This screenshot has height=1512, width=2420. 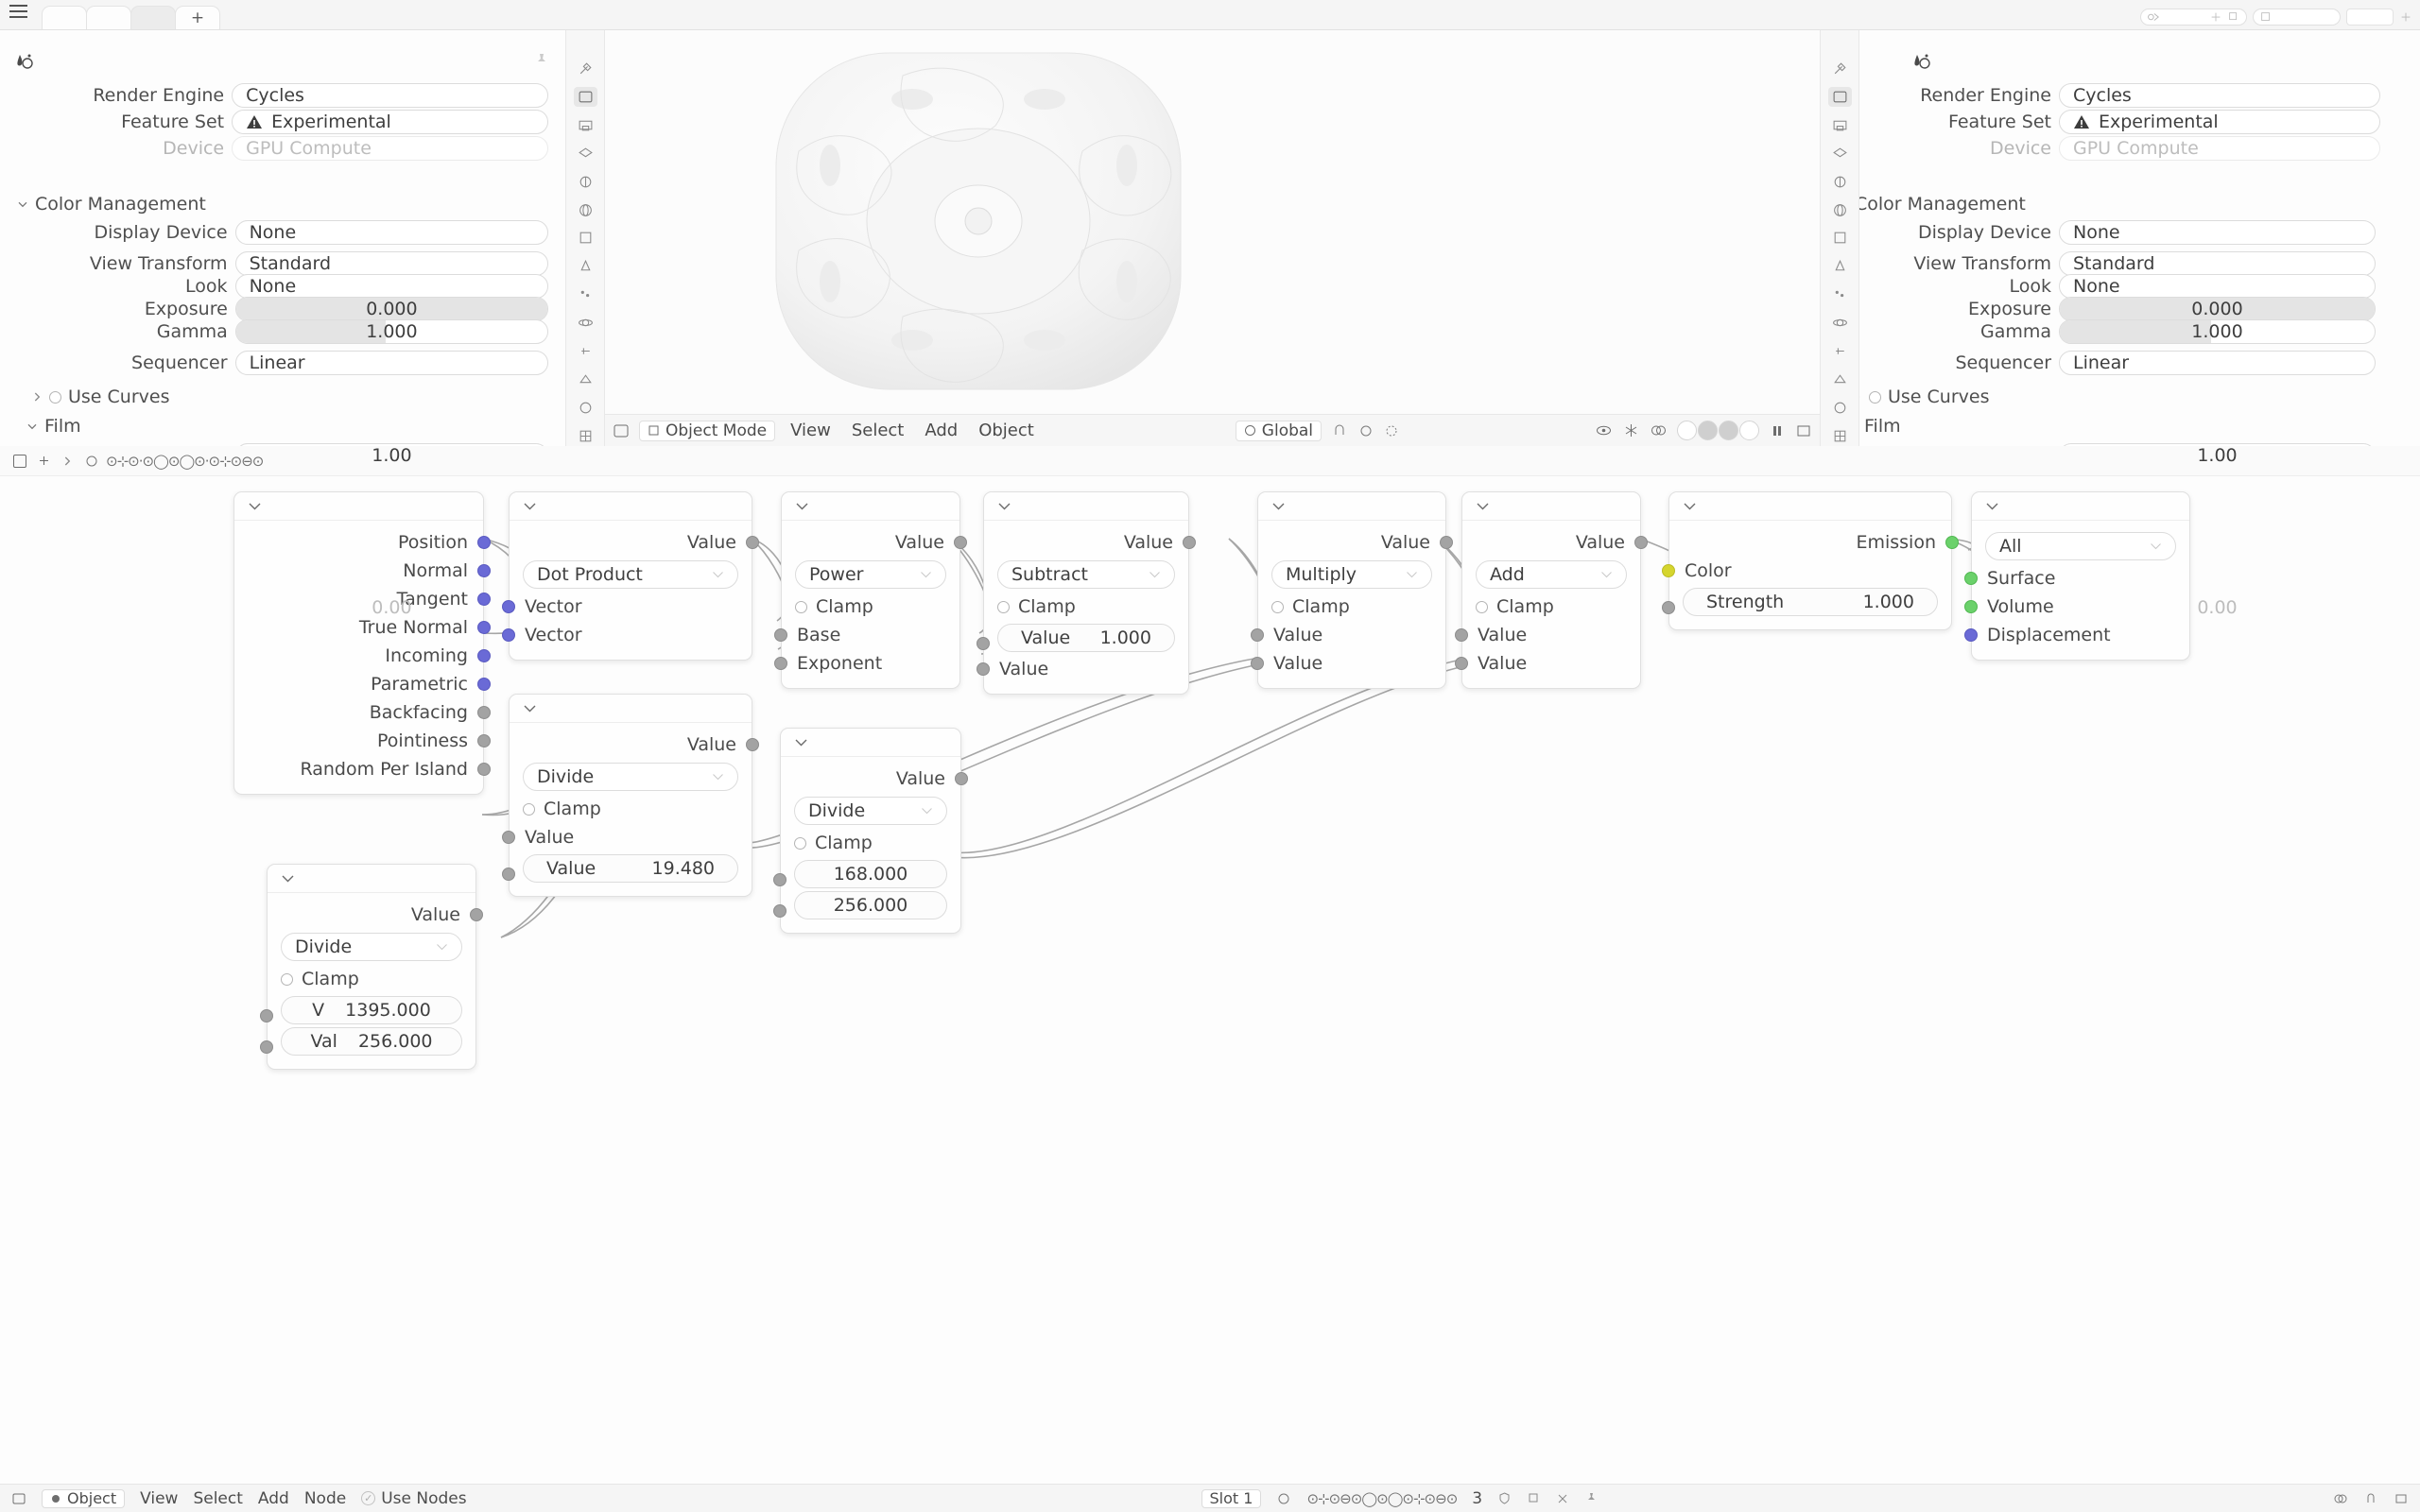 I want to click on socket-incoming, so click(x=484, y=655).